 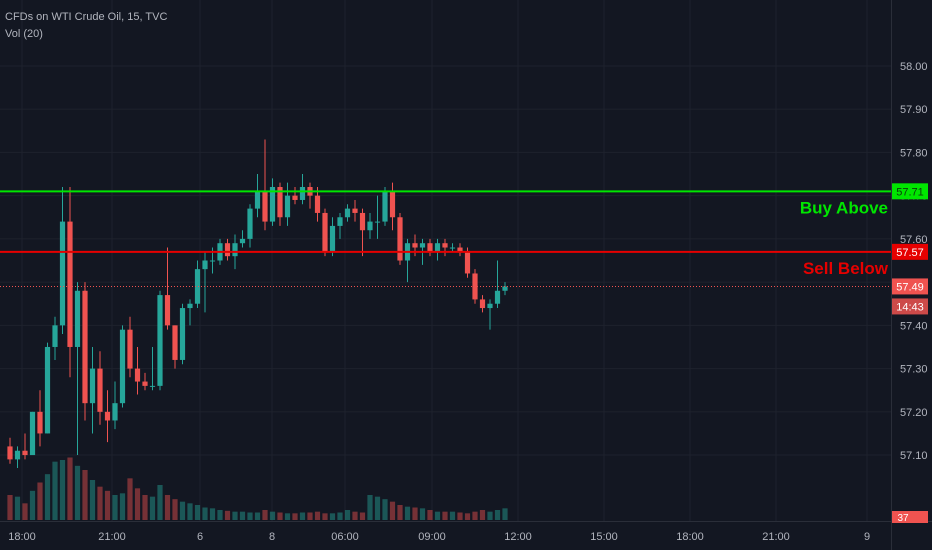 I want to click on x-tick-label: 21:00, so click(x=776, y=537).